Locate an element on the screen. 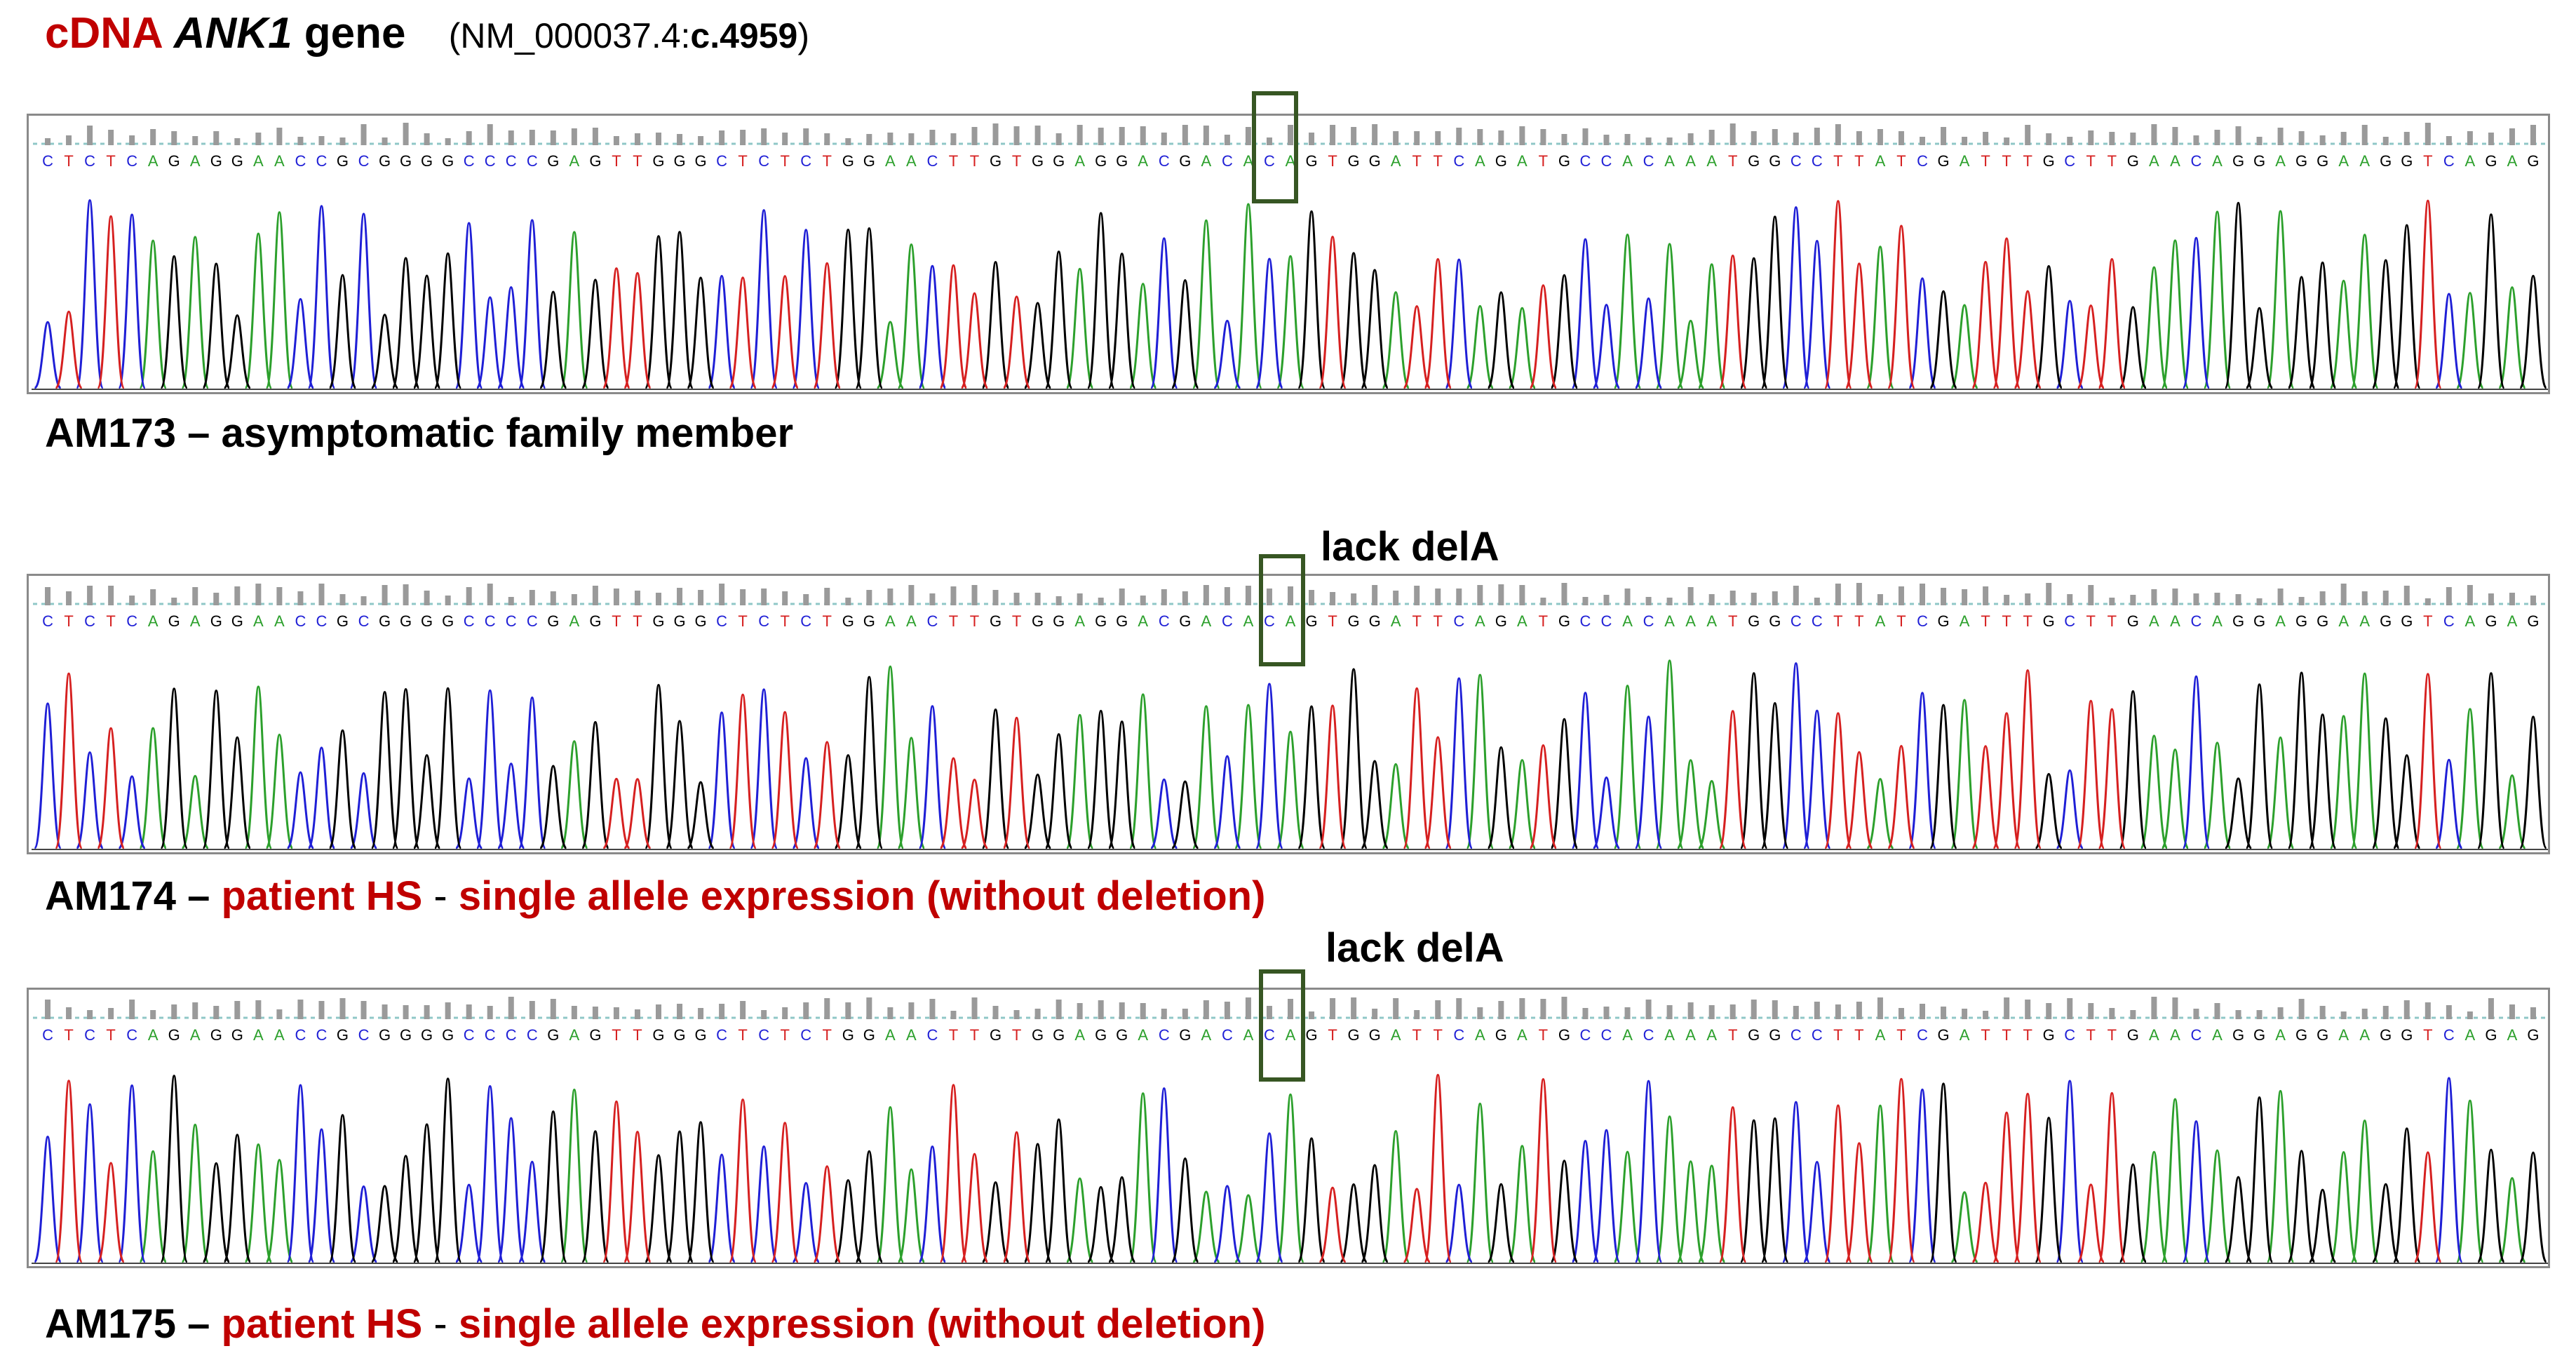 This screenshot has height=1365, width=2576. title-ref-variant: c.4959 is located at coordinates (744, 35).